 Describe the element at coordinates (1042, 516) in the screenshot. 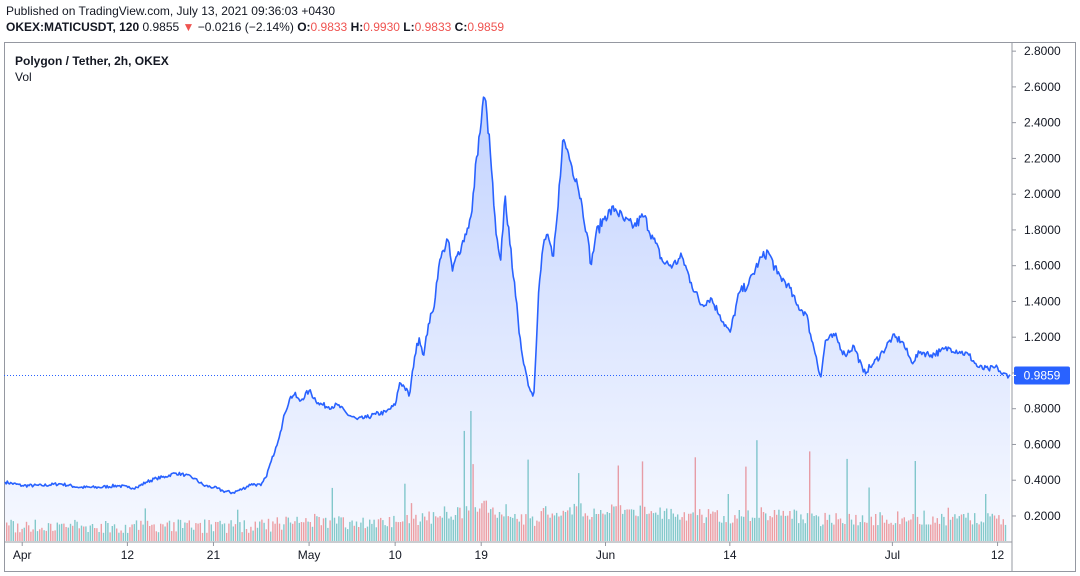

I see `y-tick-label: 0.2000` at that location.